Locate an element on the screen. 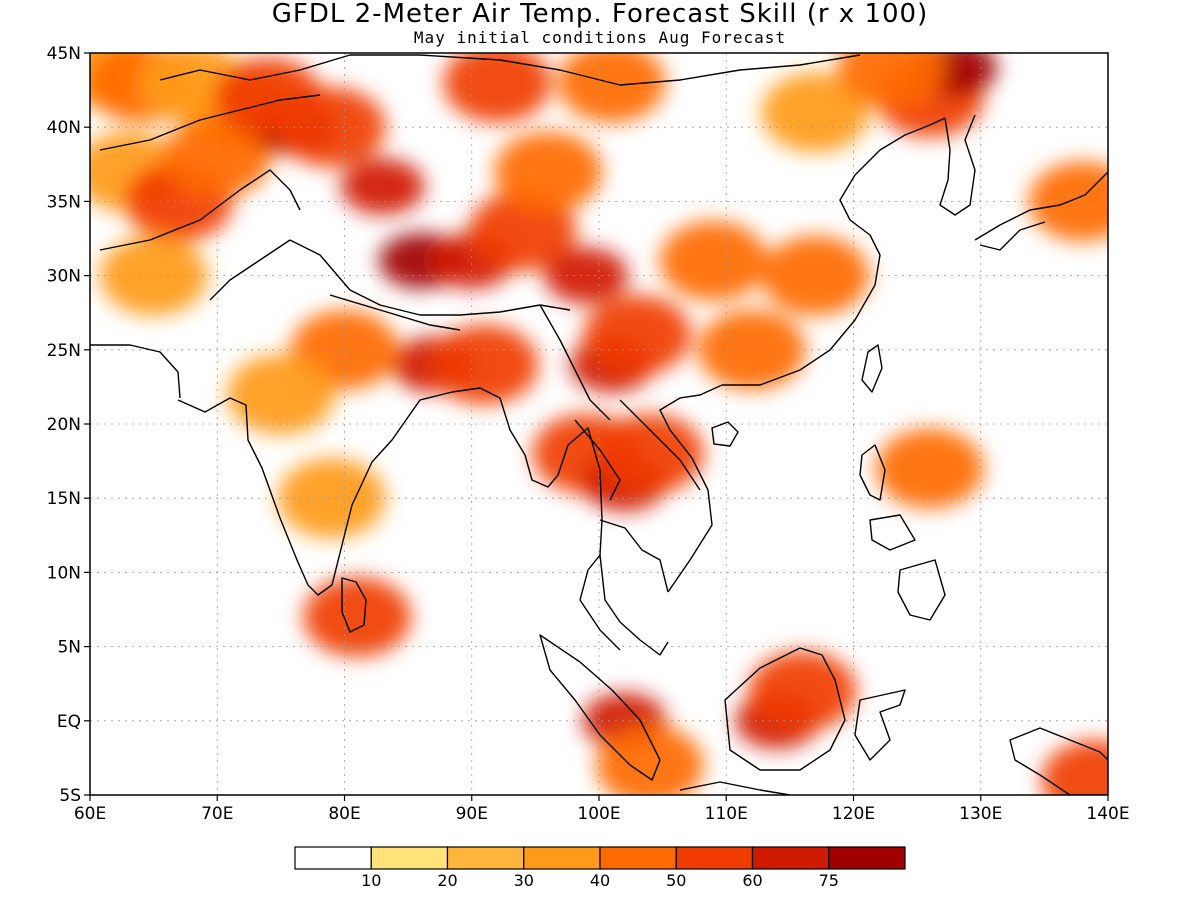 This screenshot has height=900, width=1200. coastline-myanmar is located at coordinates (560, 521).